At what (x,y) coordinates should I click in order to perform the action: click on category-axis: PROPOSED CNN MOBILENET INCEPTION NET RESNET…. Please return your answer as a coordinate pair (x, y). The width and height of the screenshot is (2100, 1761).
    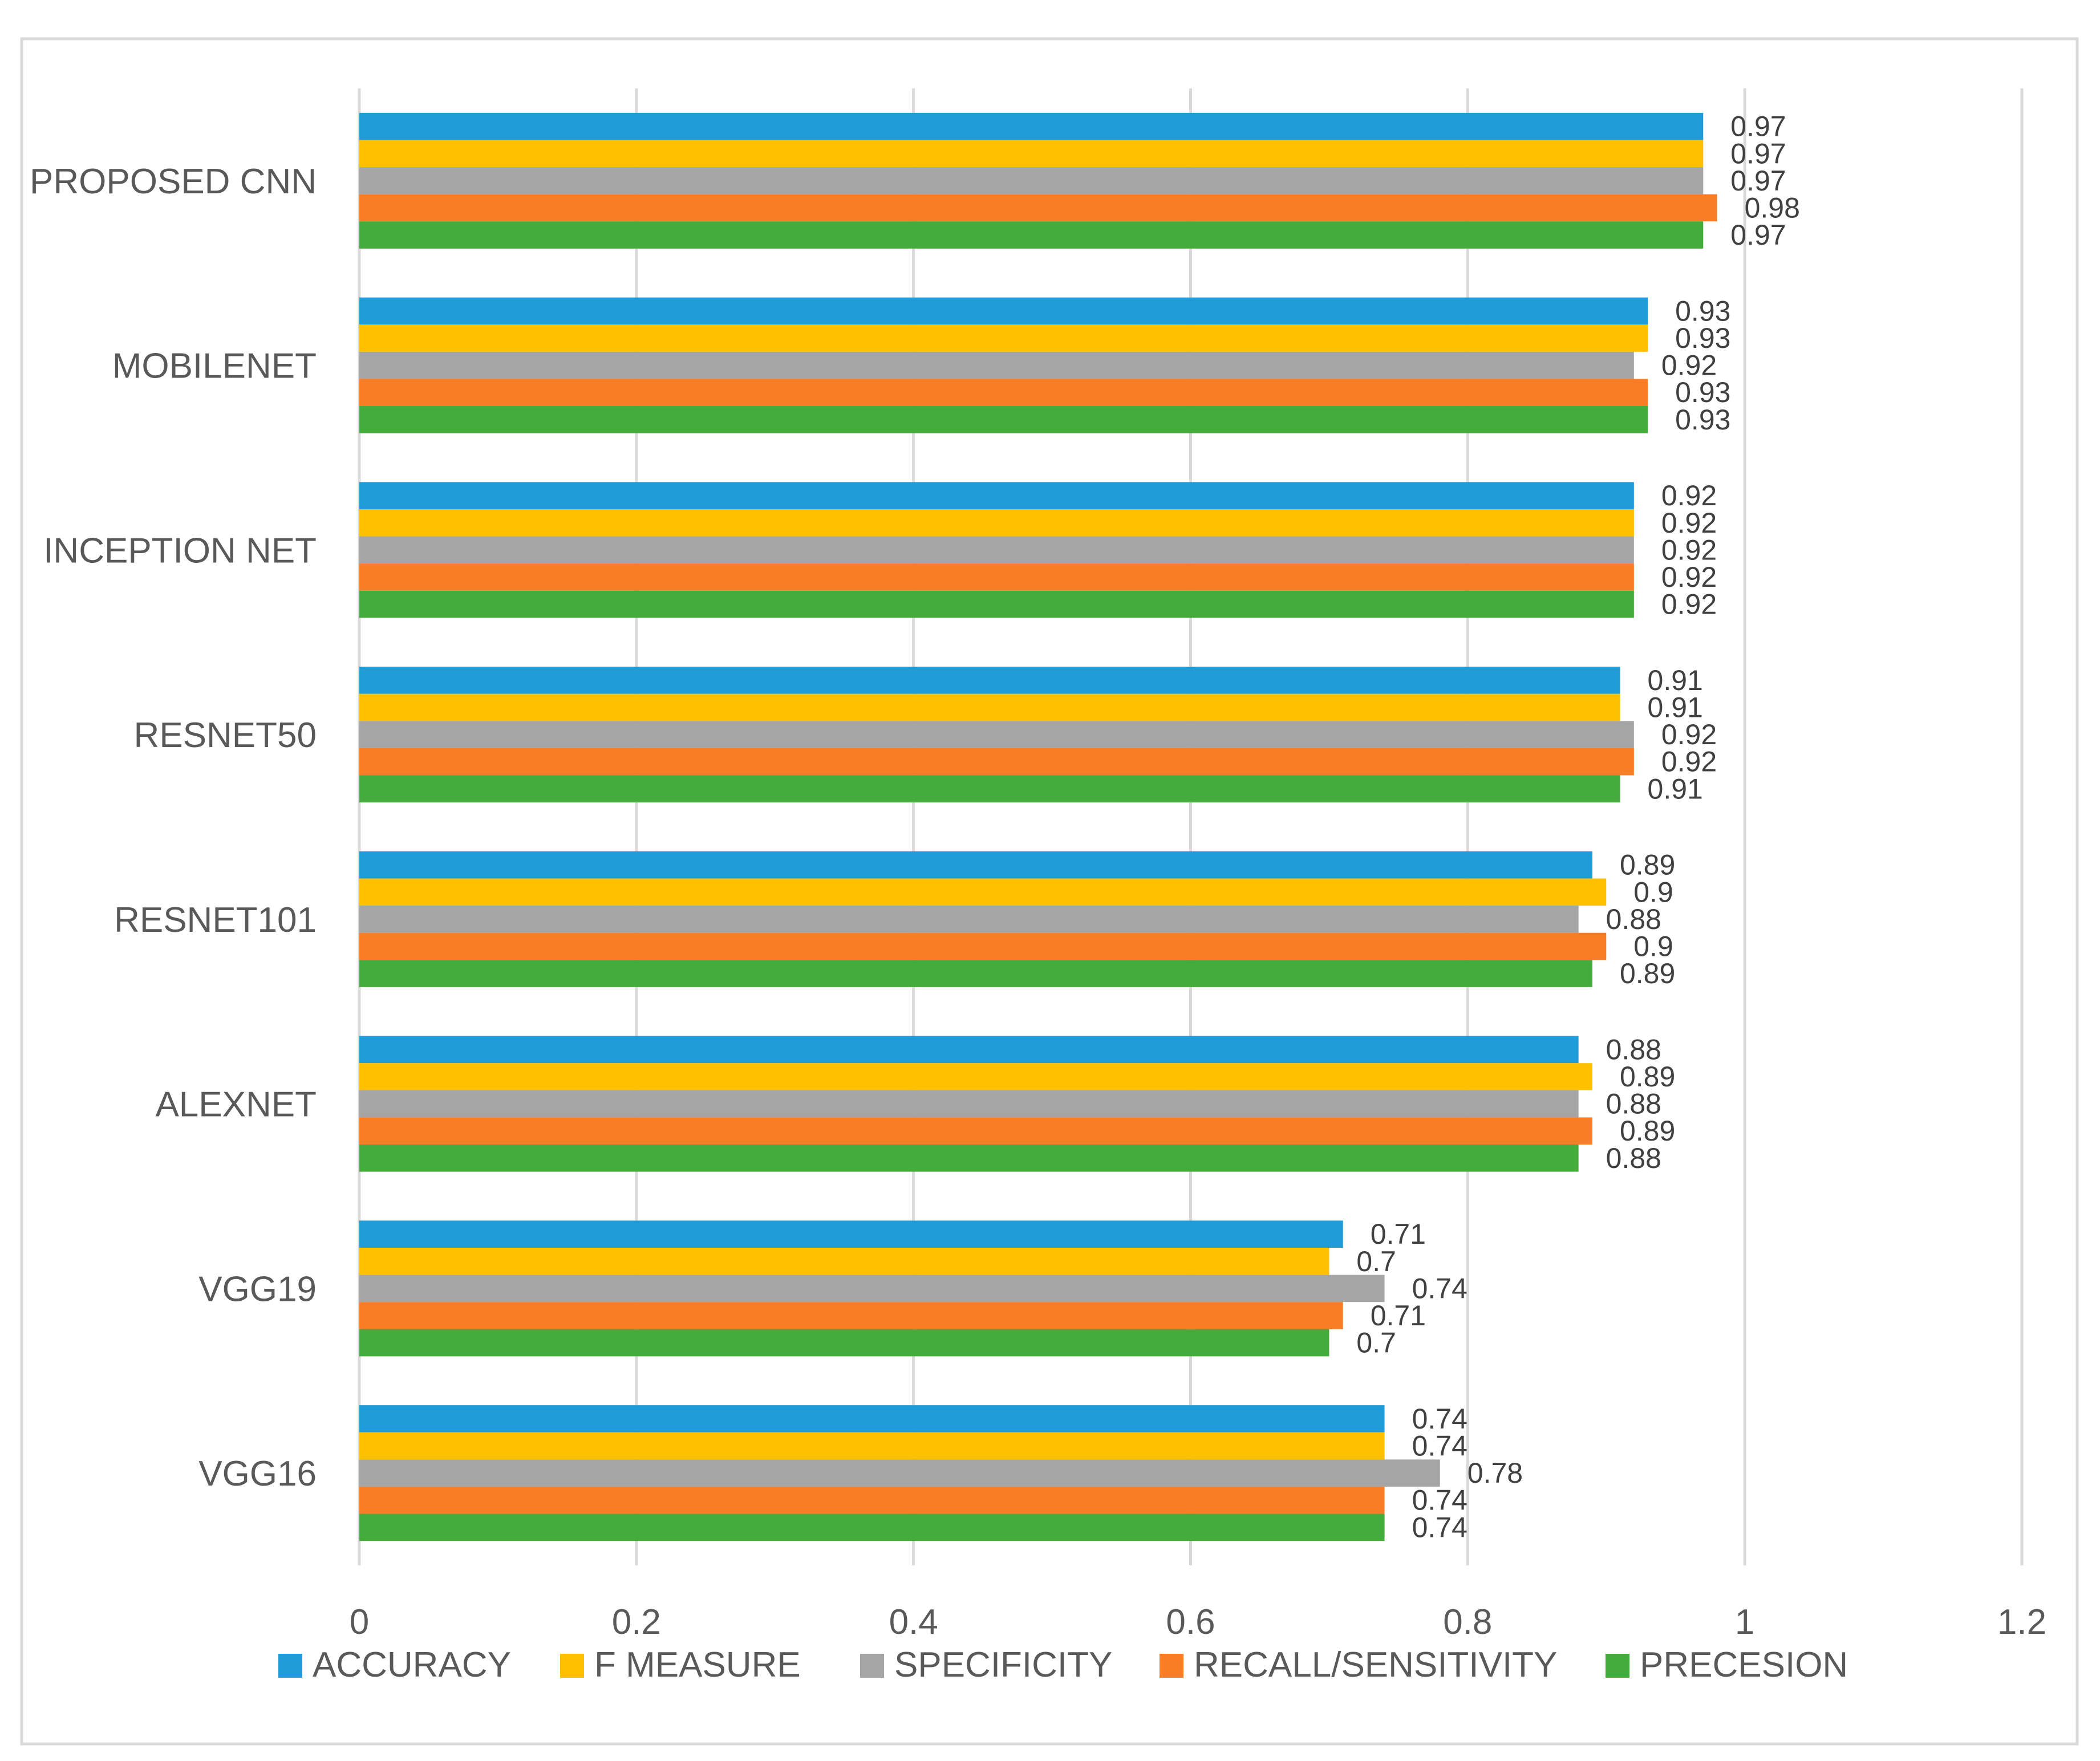
    Looking at the image, I should click on (173, 828).